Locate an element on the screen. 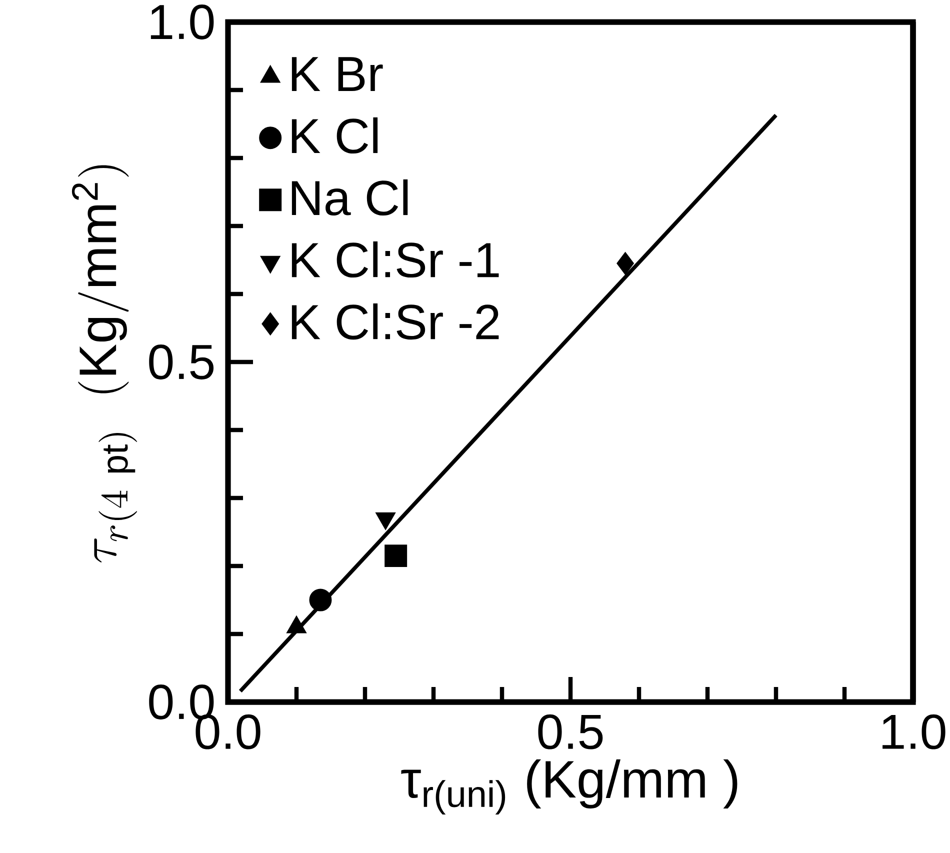 The height and width of the screenshot is (853, 950). x-tick-label: 0.5 is located at coordinates (570, 732).